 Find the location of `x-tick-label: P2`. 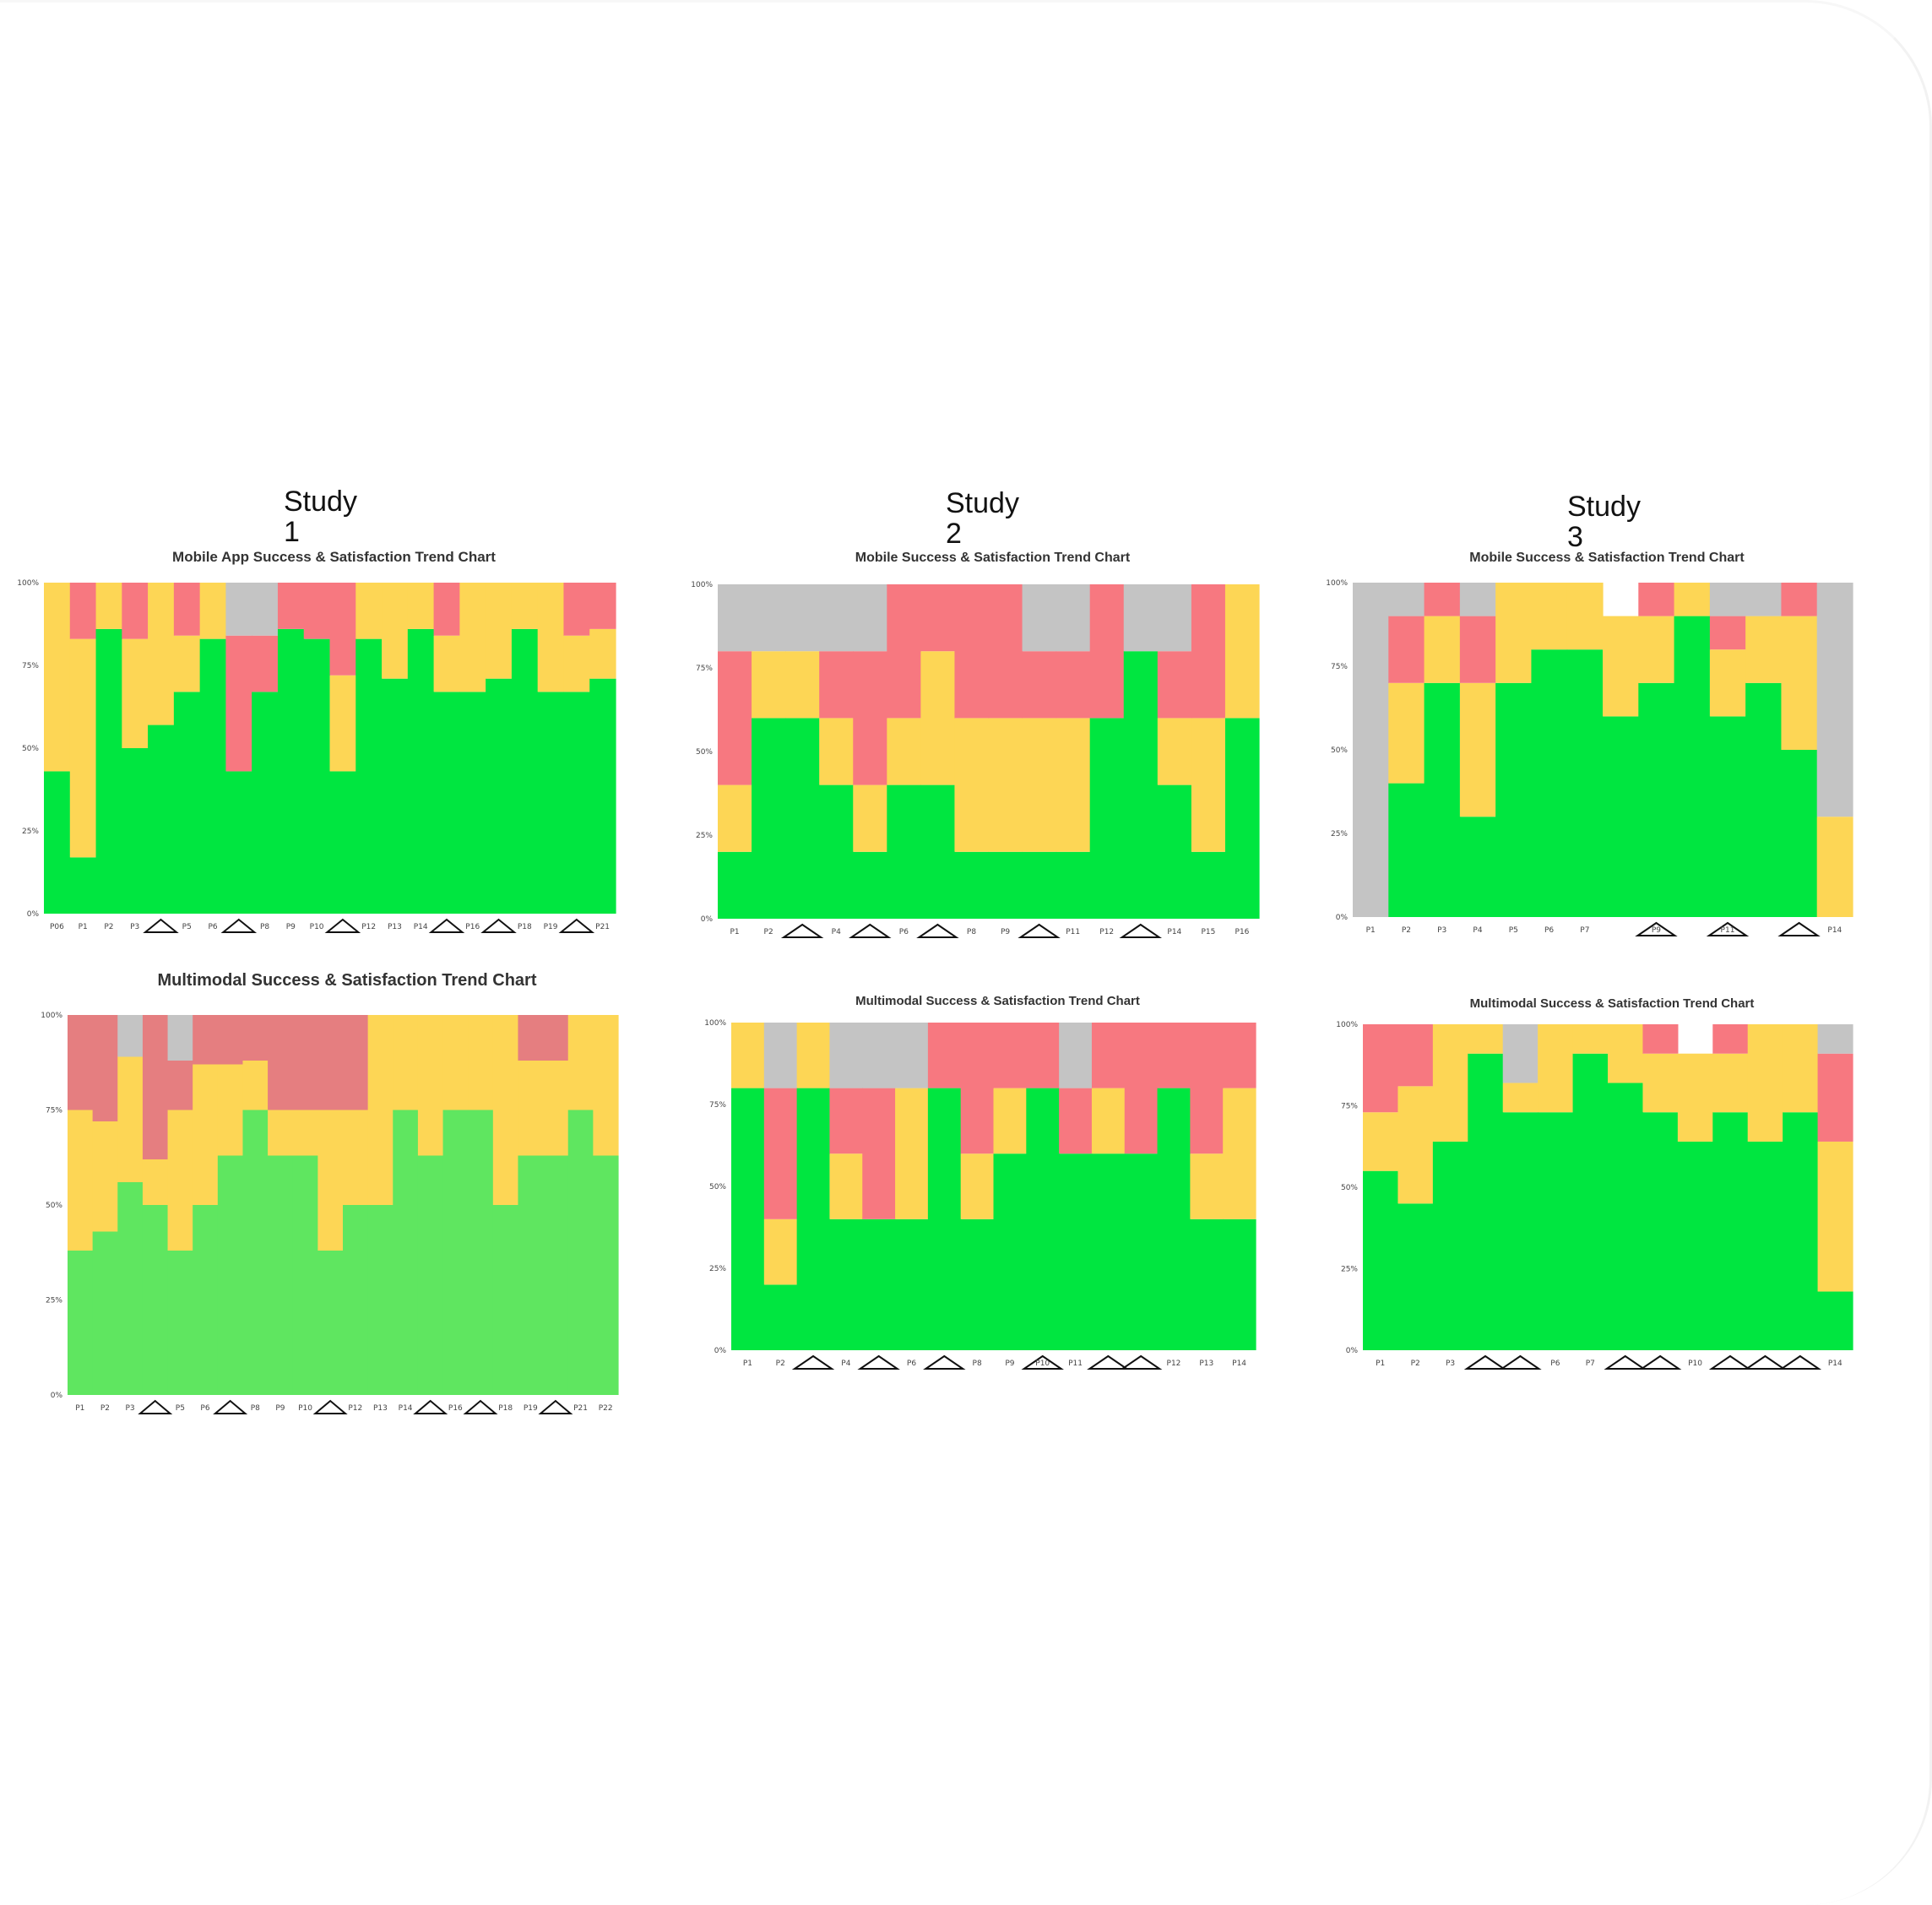

x-tick-label: P2 is located at coordinates (1415, 1364).